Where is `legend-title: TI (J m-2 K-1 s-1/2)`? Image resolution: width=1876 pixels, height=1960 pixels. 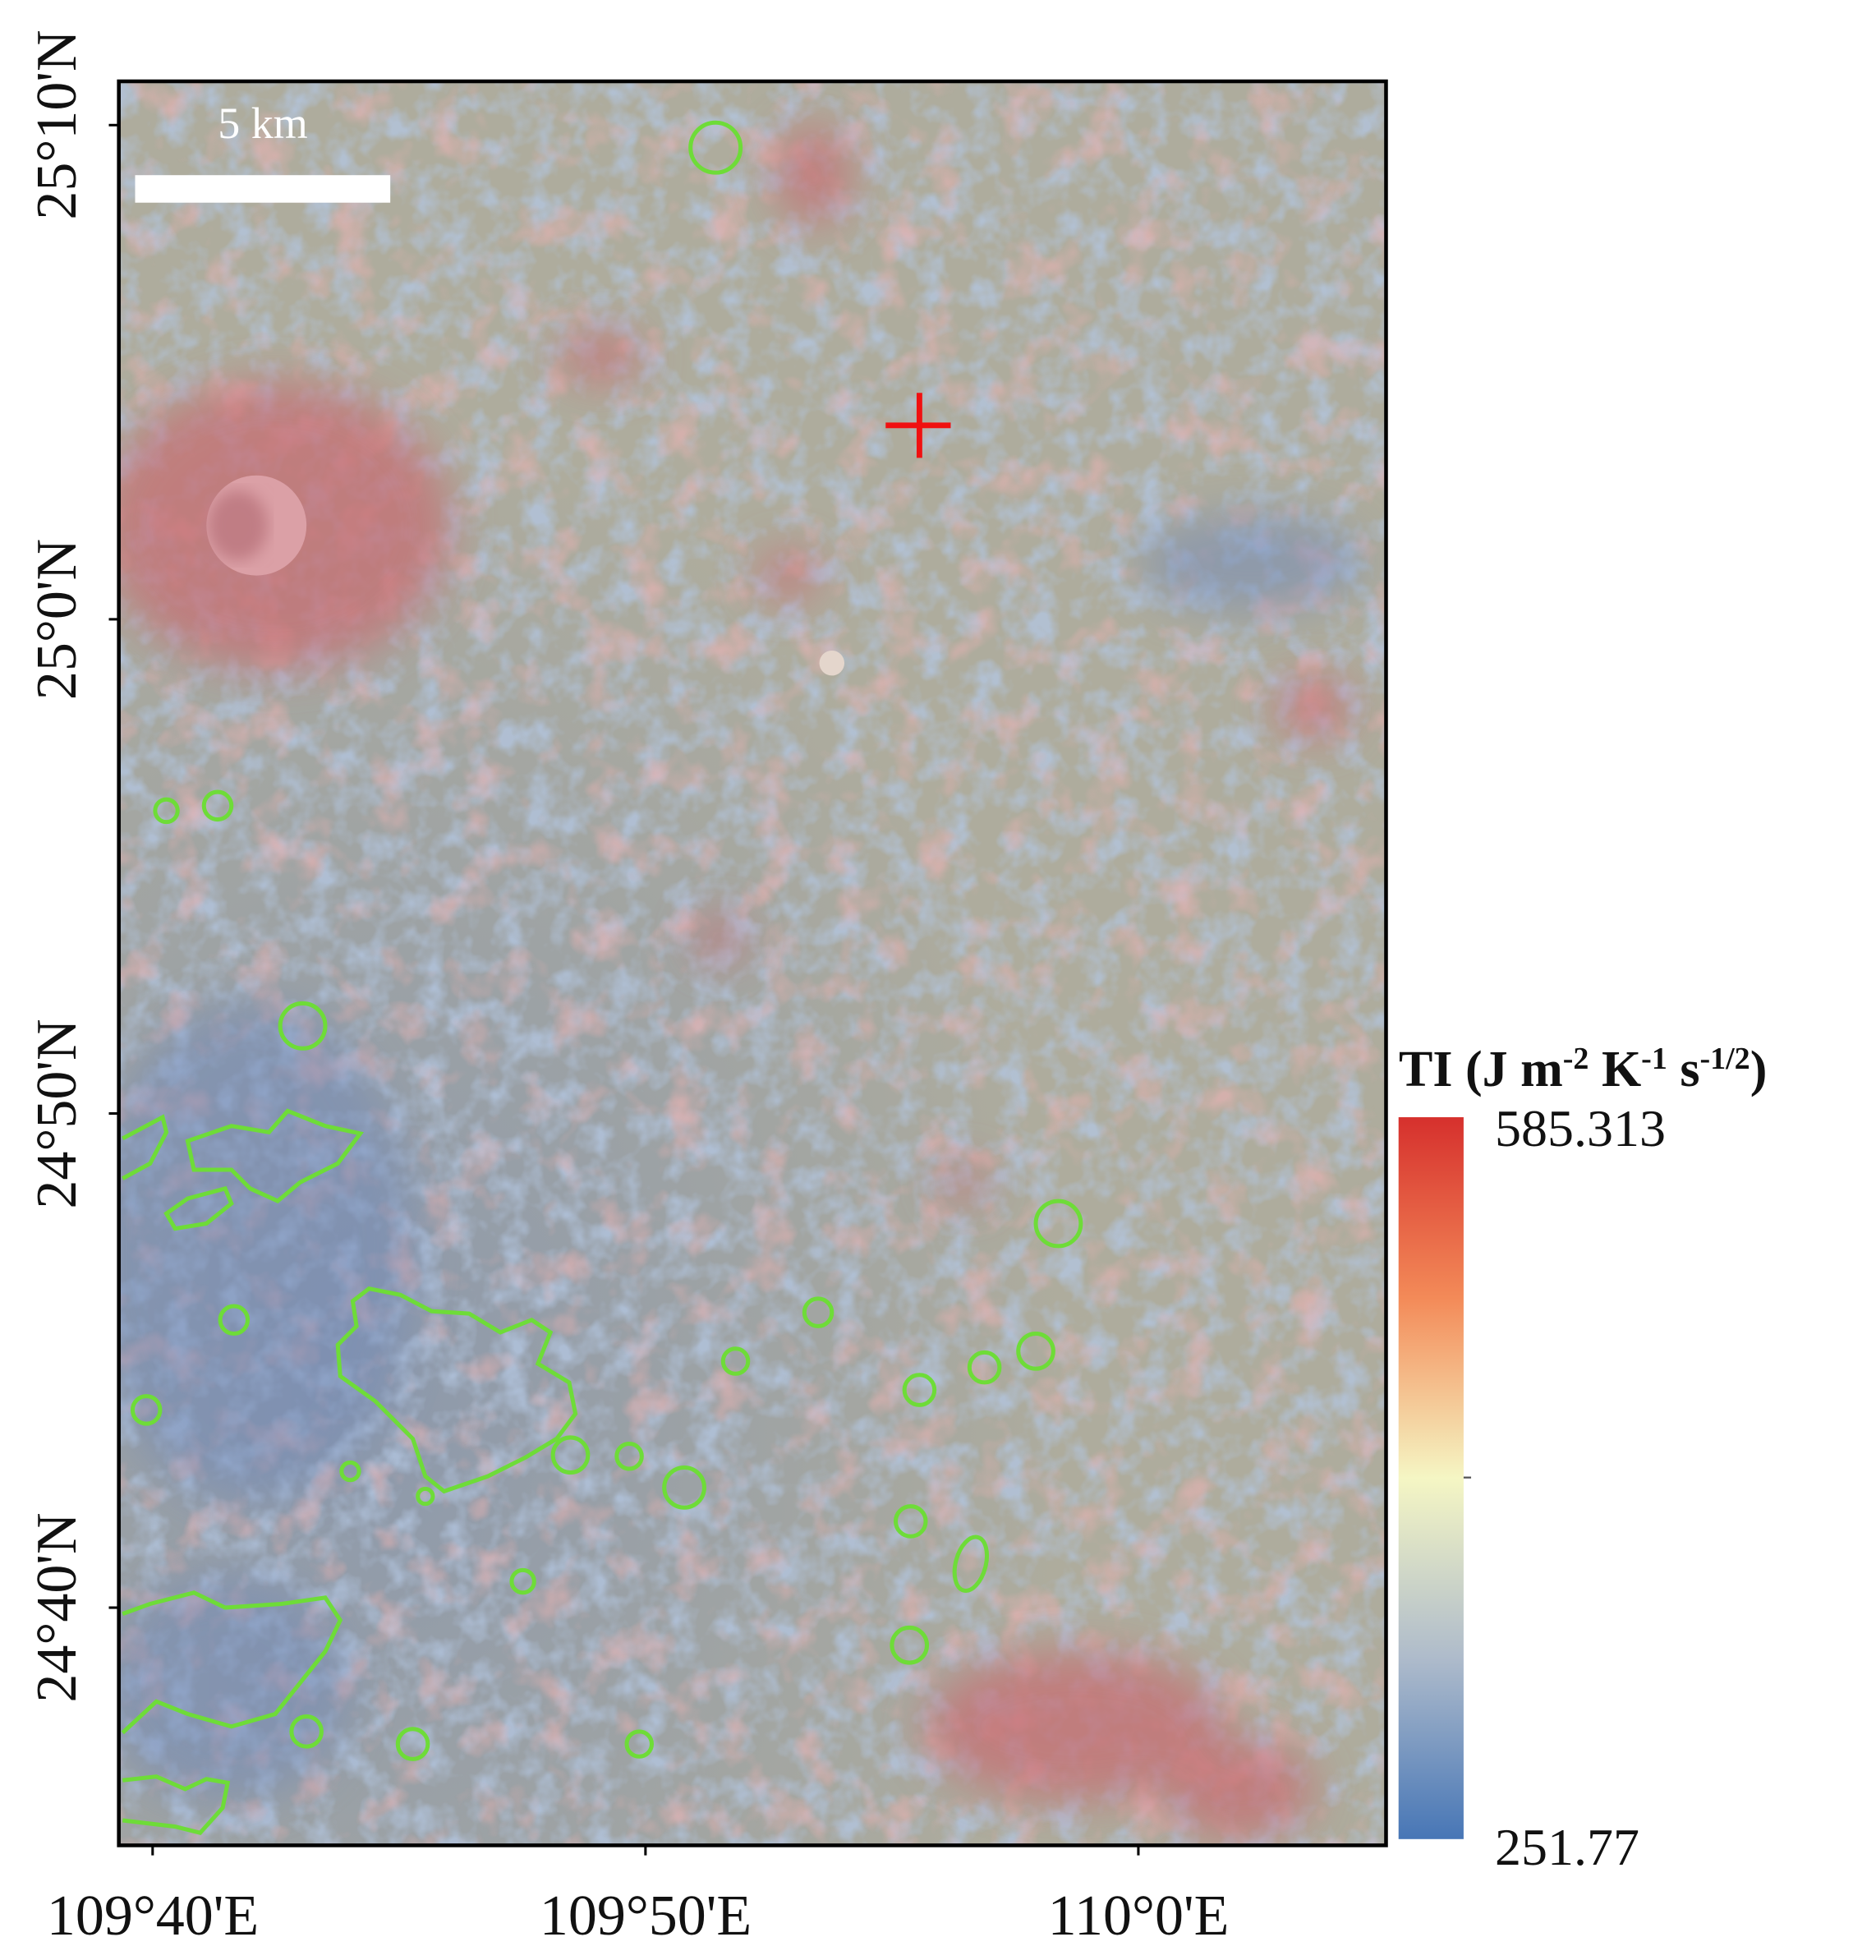
legend-title: TI (J m-2 K-1 s-1/2) is located at coordinates (1583, 1069).